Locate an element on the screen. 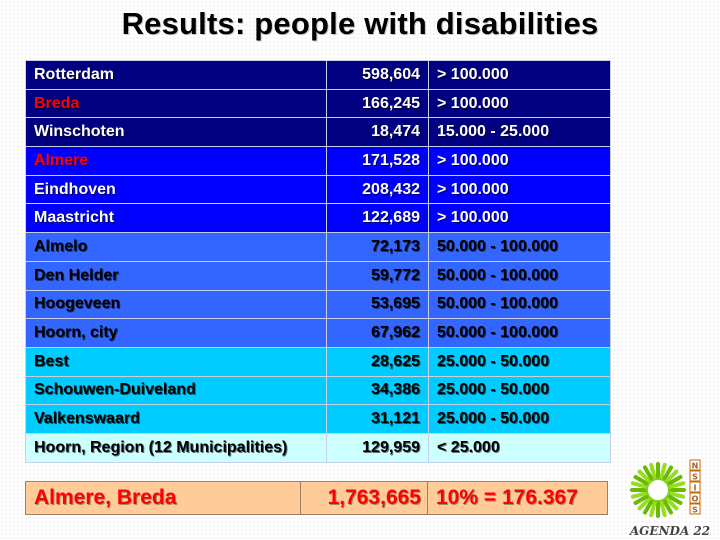 This screenshot has height=540, width=720. population-cell: 129,959 is located at coordinates (377, 447).